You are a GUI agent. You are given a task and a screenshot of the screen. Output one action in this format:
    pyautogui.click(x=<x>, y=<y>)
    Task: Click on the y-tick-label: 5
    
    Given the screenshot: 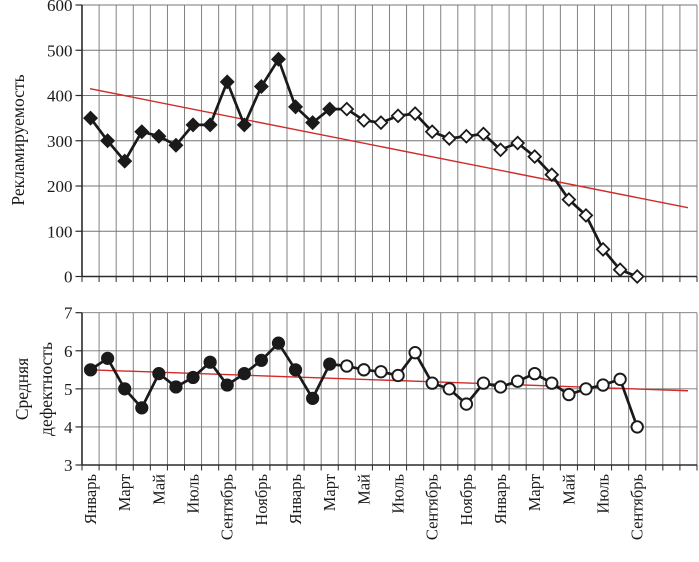 What is the action you would take?
    pyautogui.click(x=68, y=389)
    